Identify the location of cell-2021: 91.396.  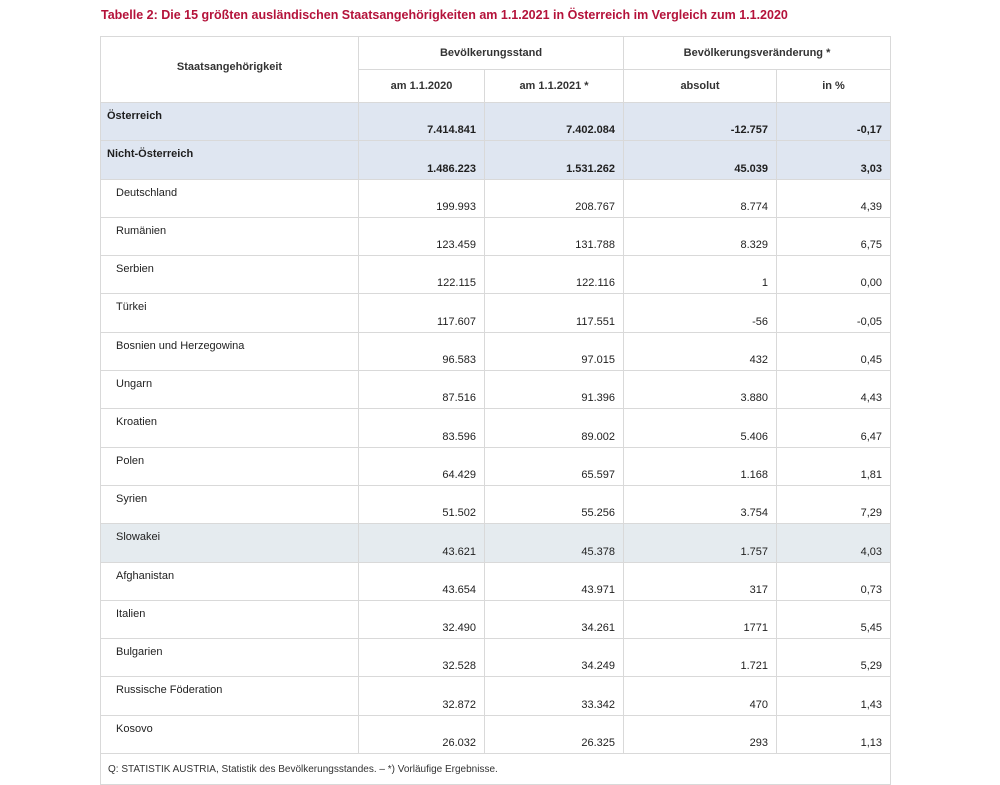
(554, 390).